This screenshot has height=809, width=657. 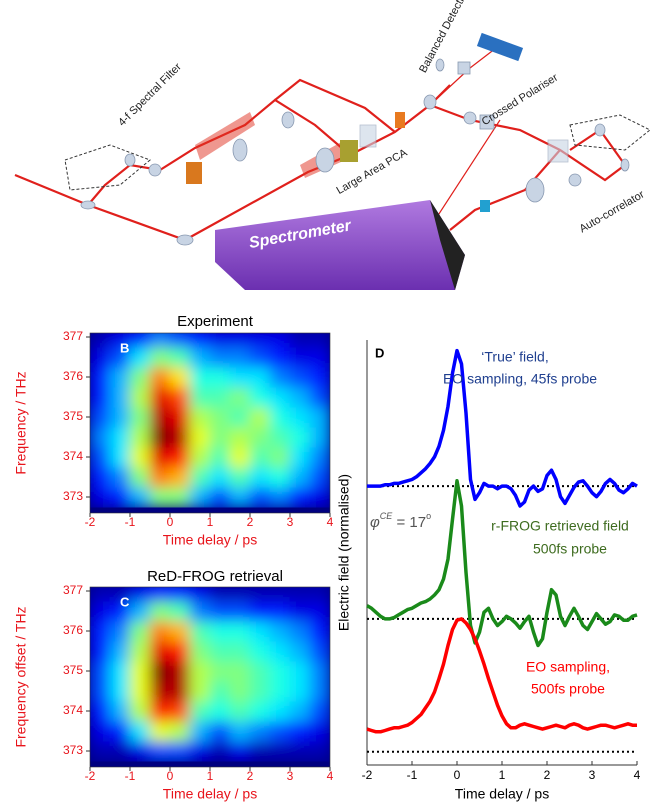 What do you see at coordinates (547, 775) in the screenshot?
I see `x-tick-label: 2` at bounding box center [547, 775].